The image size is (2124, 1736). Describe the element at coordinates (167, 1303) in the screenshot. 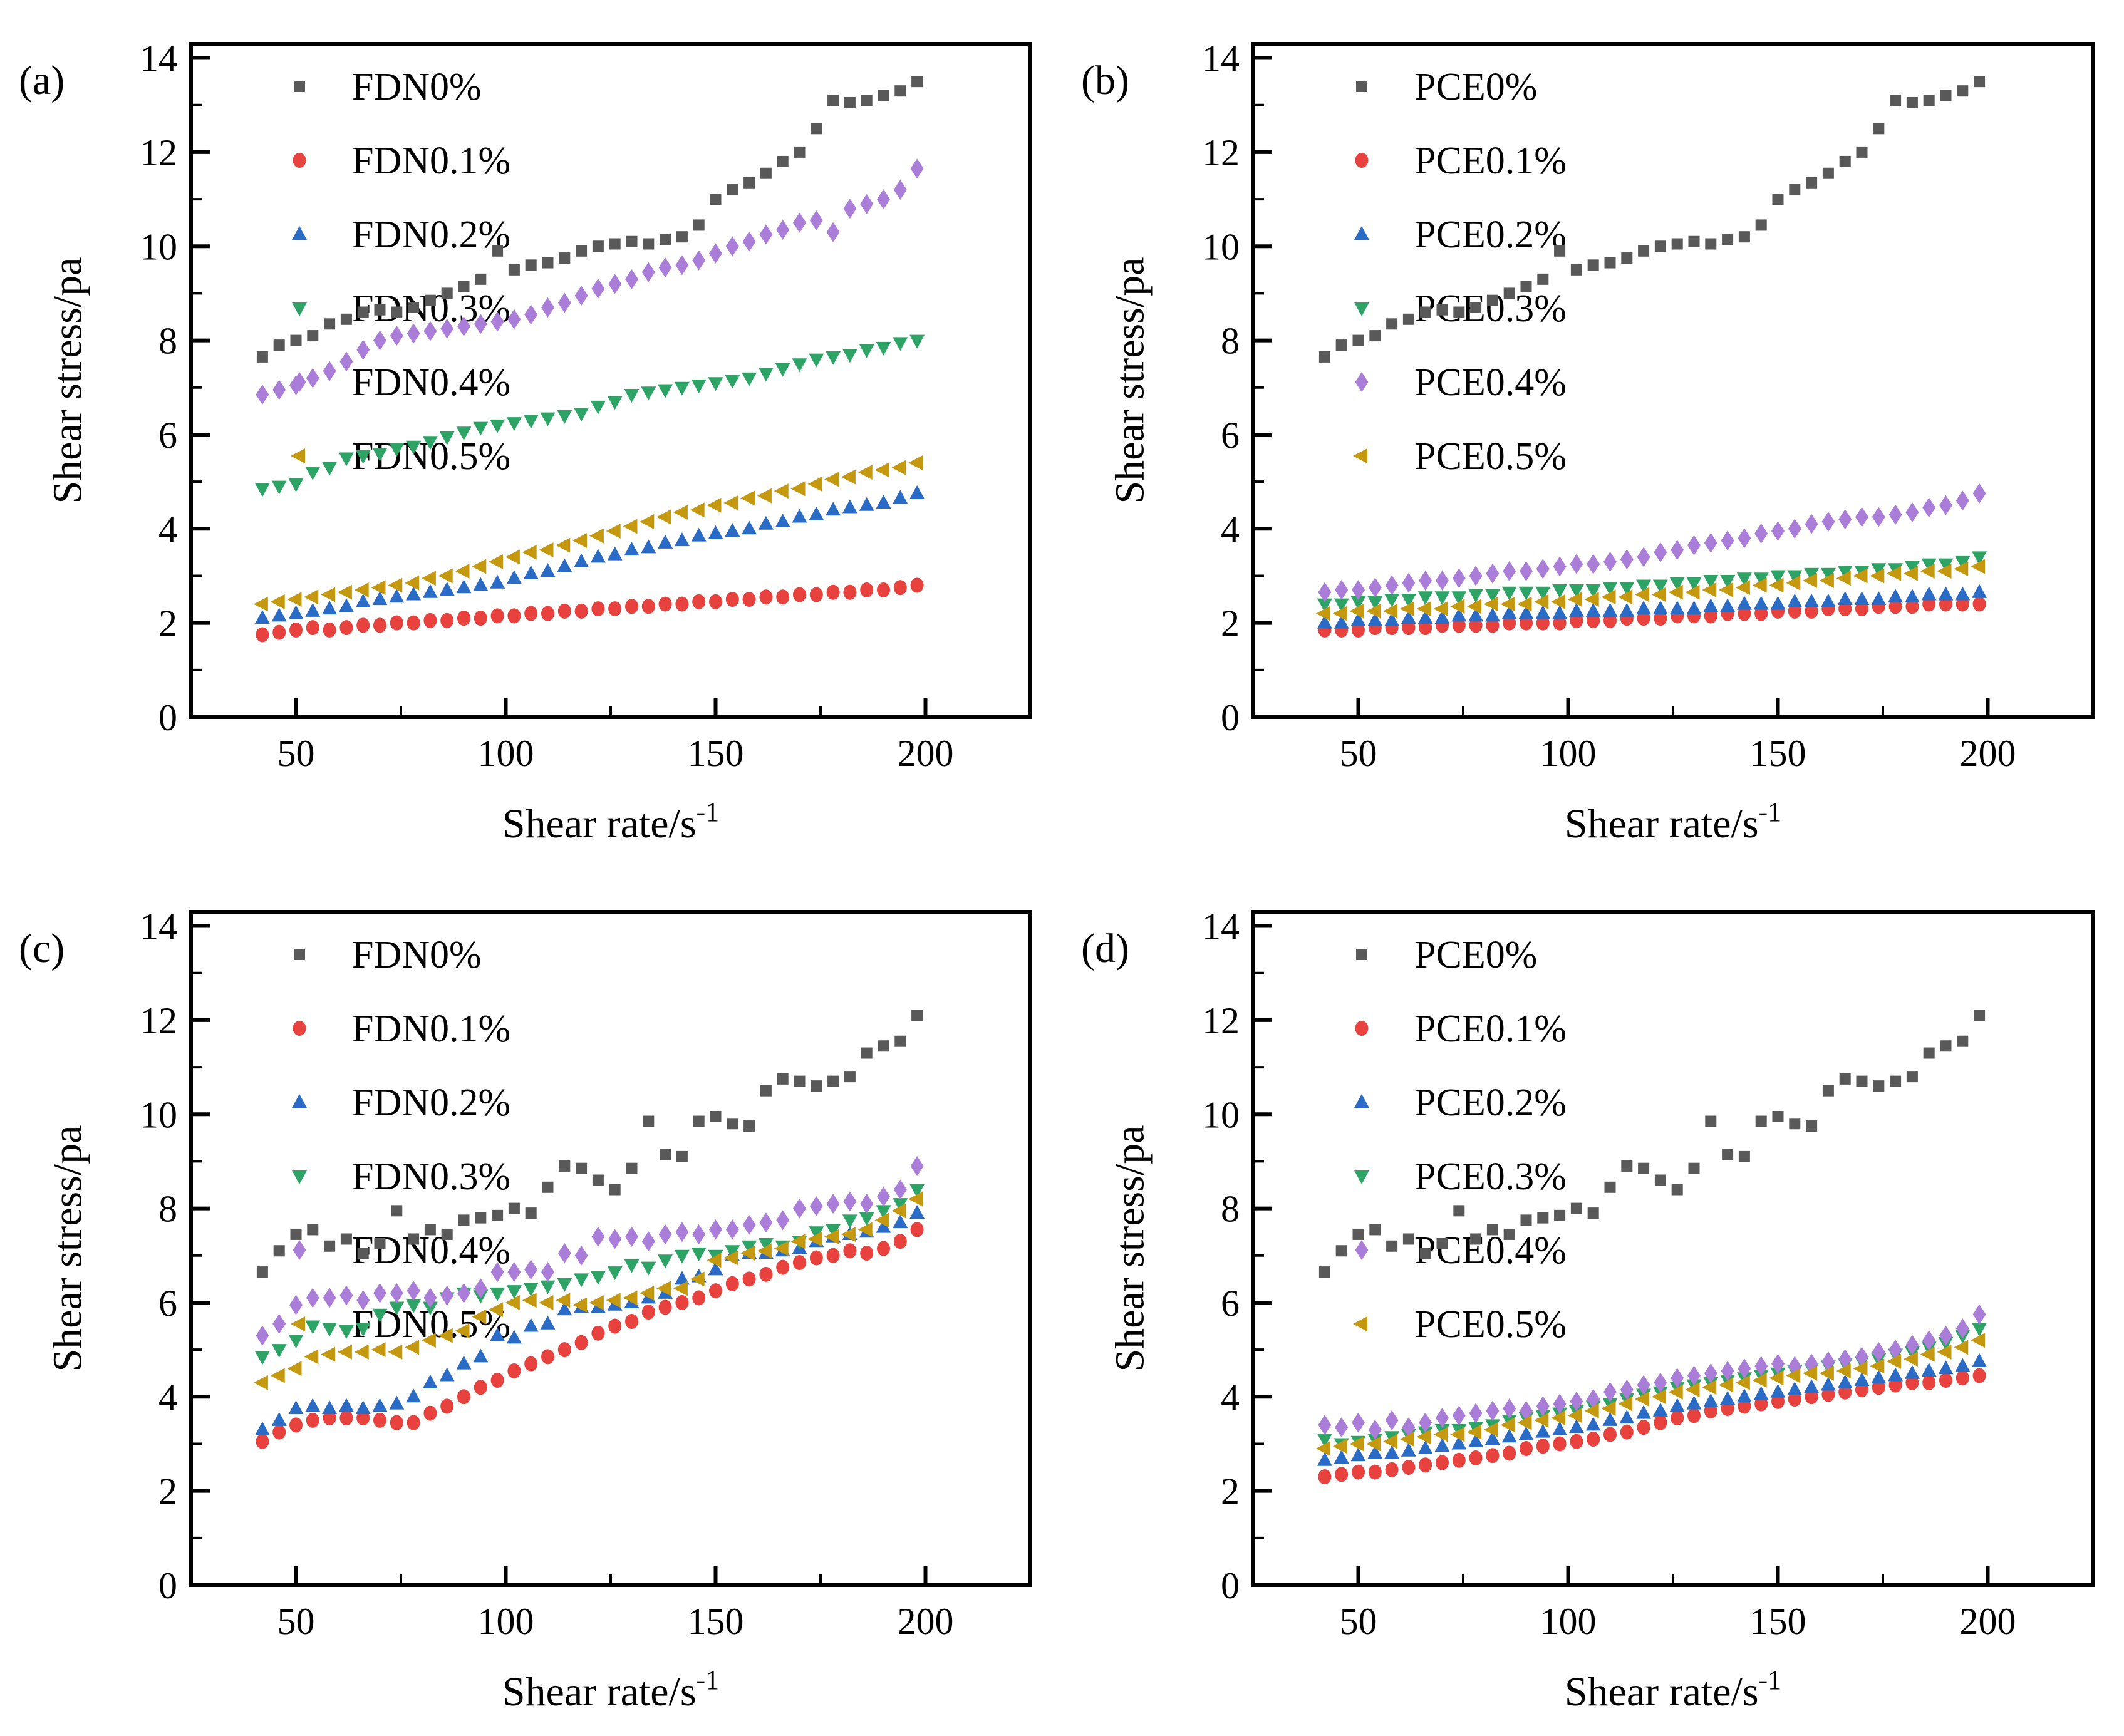

I see `y-tick-label: 6` at that location.